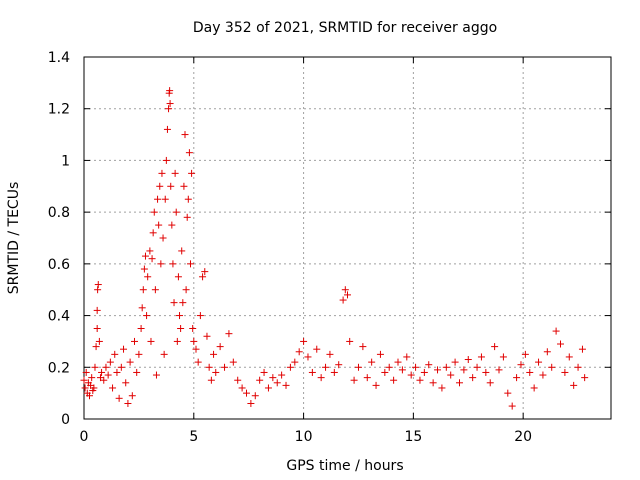  I want to click on y-tick-label: 1, so click(65, 161).